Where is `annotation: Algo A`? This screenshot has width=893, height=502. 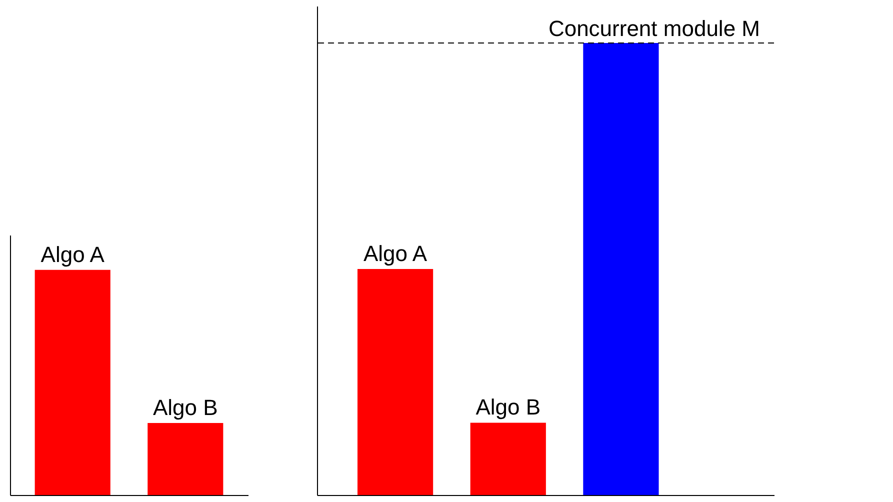 annotation: Algo A is located at coordinates (395, 253).